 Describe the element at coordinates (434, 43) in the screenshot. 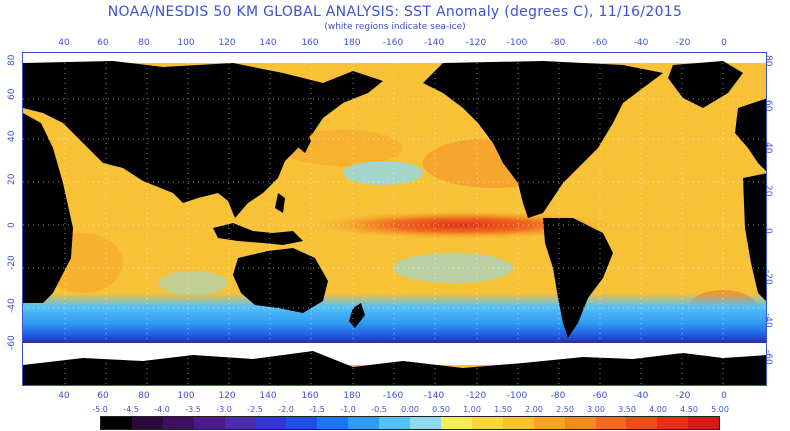

I see `top-lon-tick: -140` at that location.